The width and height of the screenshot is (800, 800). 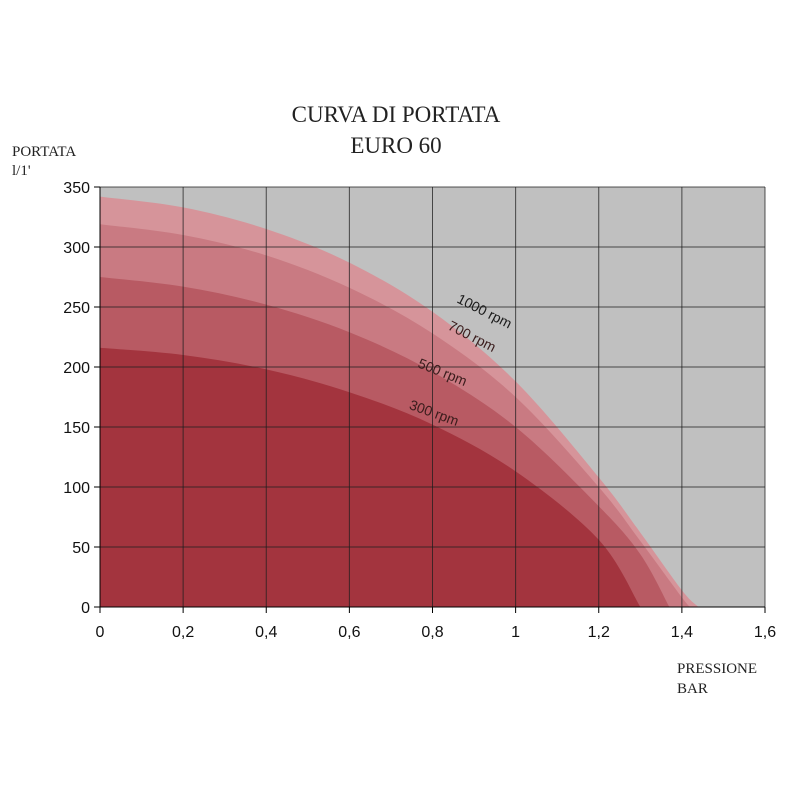 I want to click on y-tick-label: 50, so click(x=81, y=548).